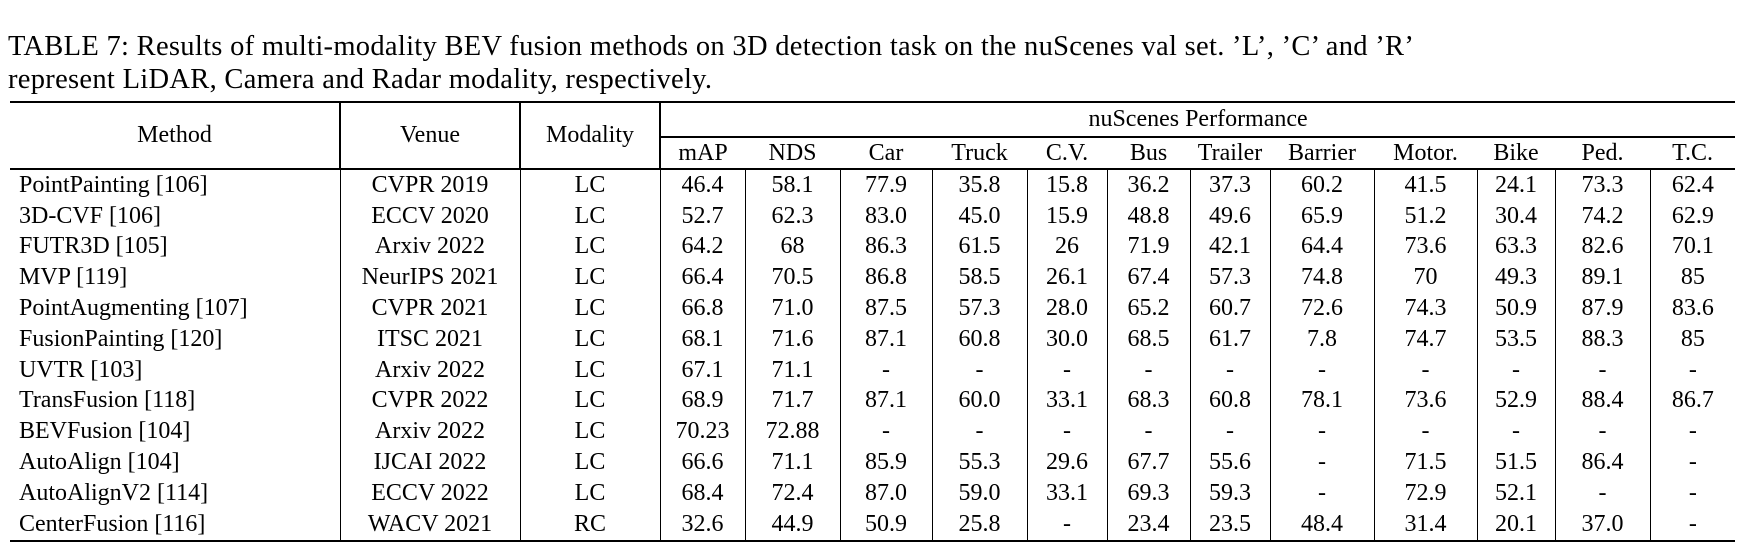  I want to click on method-cell: FusionPainting [120], so click(121, 338).